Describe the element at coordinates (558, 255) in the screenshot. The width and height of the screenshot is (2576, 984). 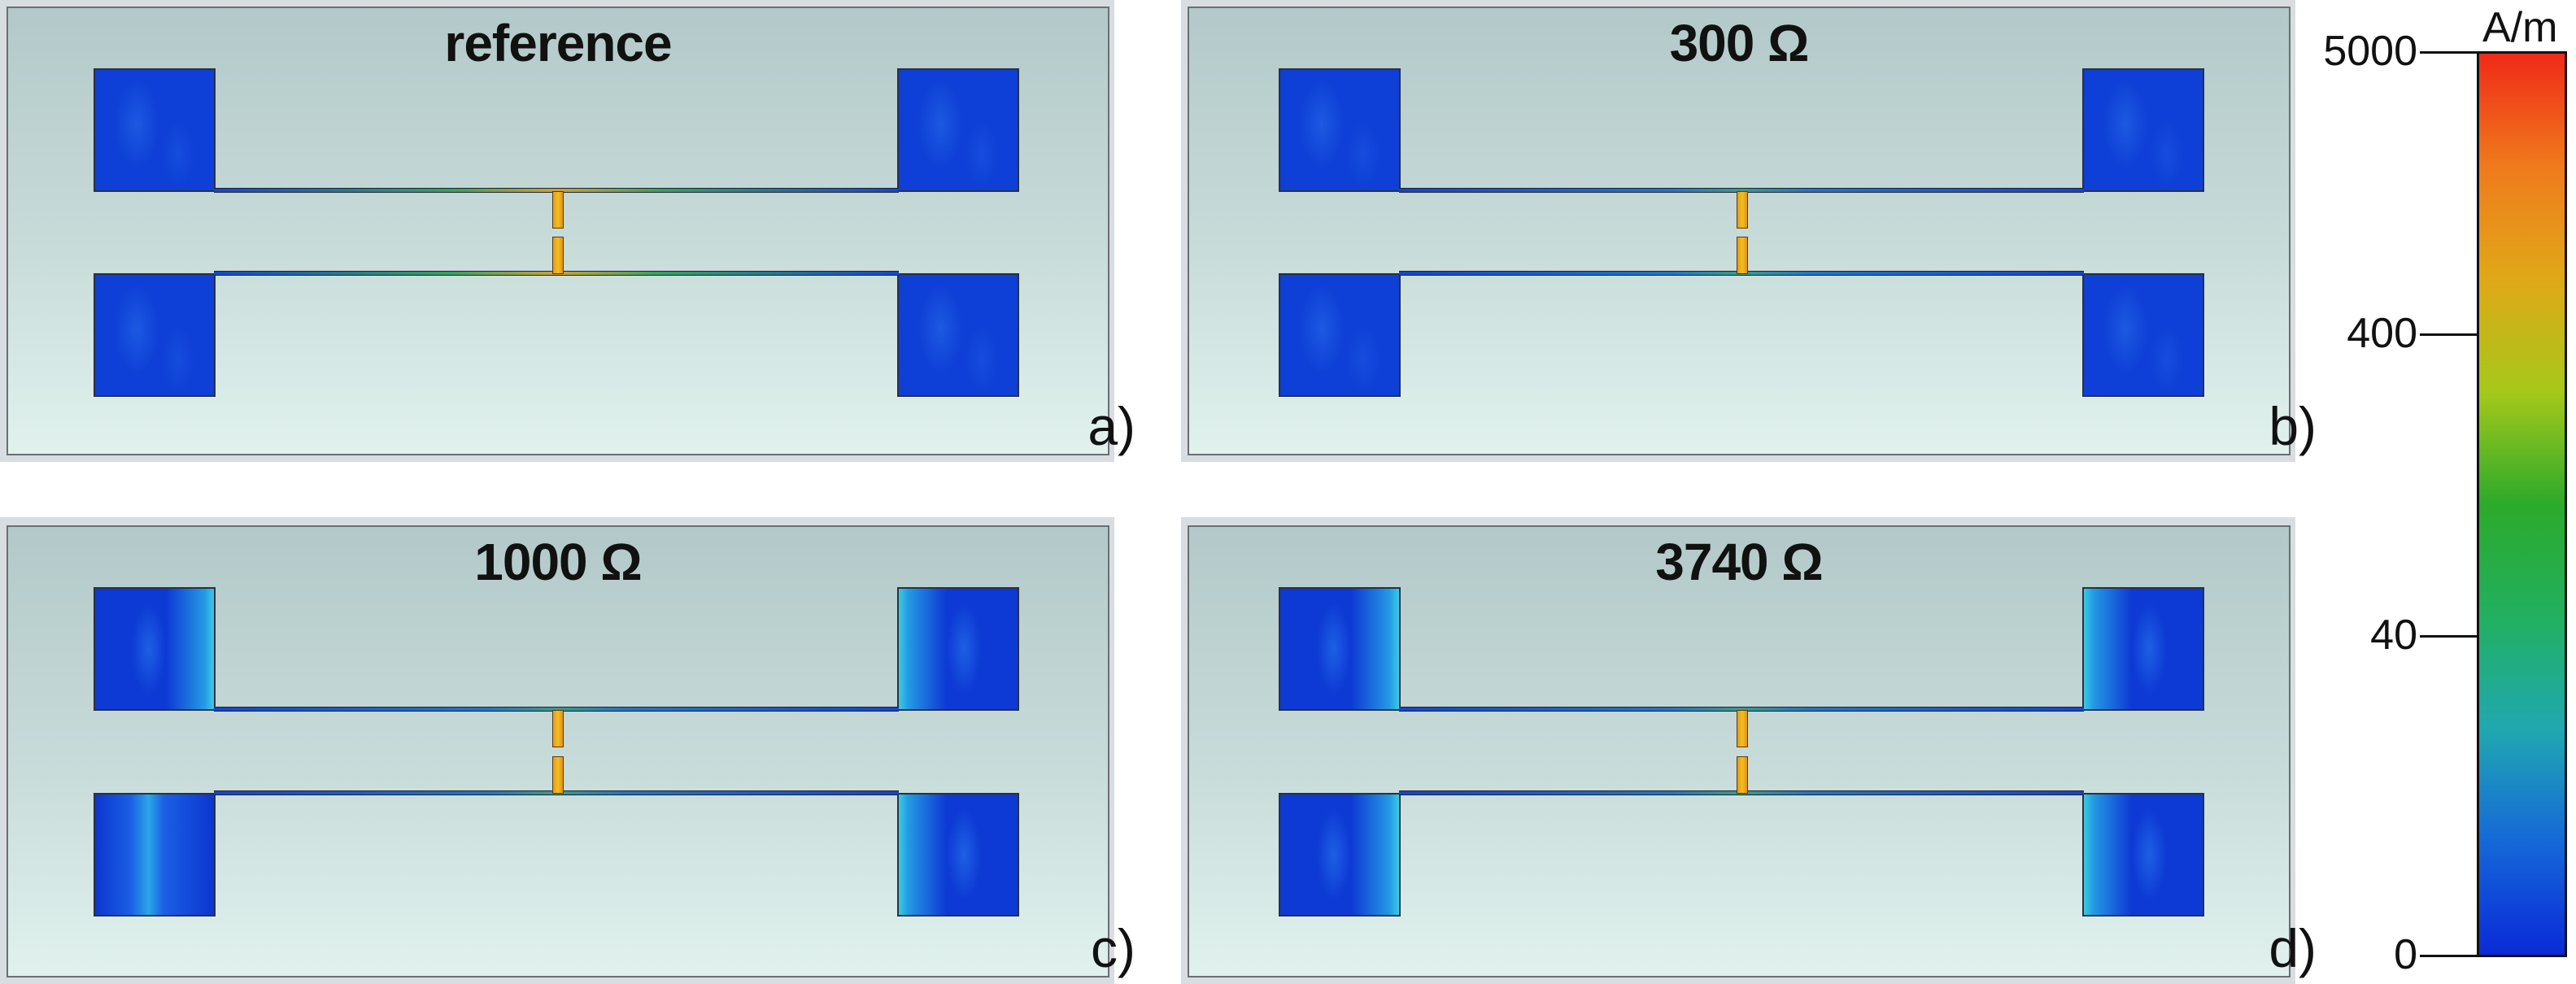
I see `panel-a-gap-stub-lower` at that location.